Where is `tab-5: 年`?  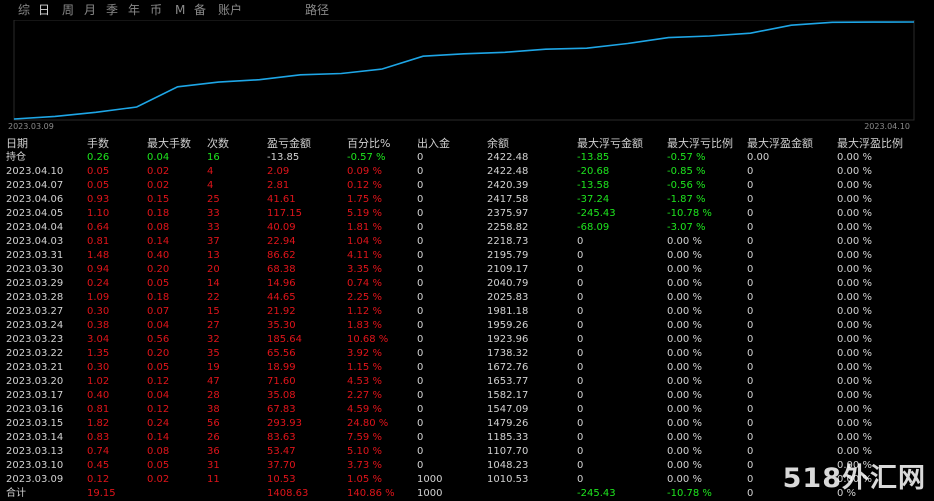
tab-5: 年 is located at coordinates (134, 10).